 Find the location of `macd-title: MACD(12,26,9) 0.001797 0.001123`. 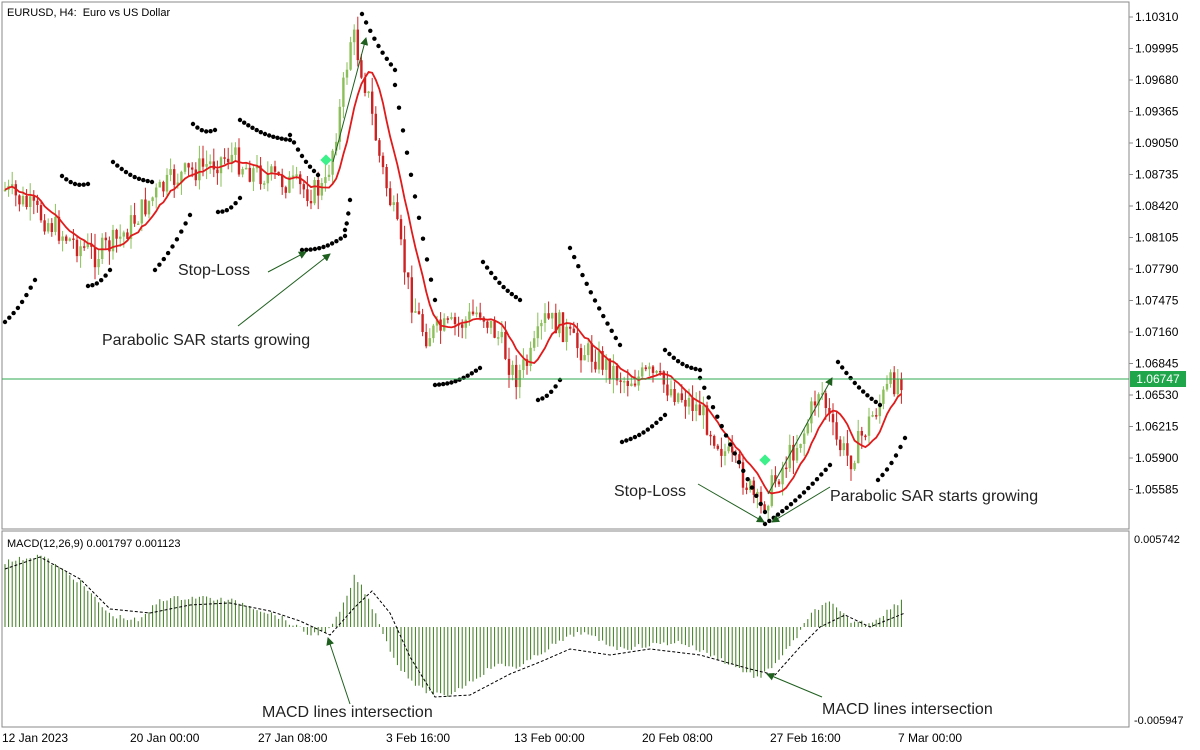

macd-title: MACD(12,26,9) 0.001797 0.001123 is located at coordinates (93, 544).